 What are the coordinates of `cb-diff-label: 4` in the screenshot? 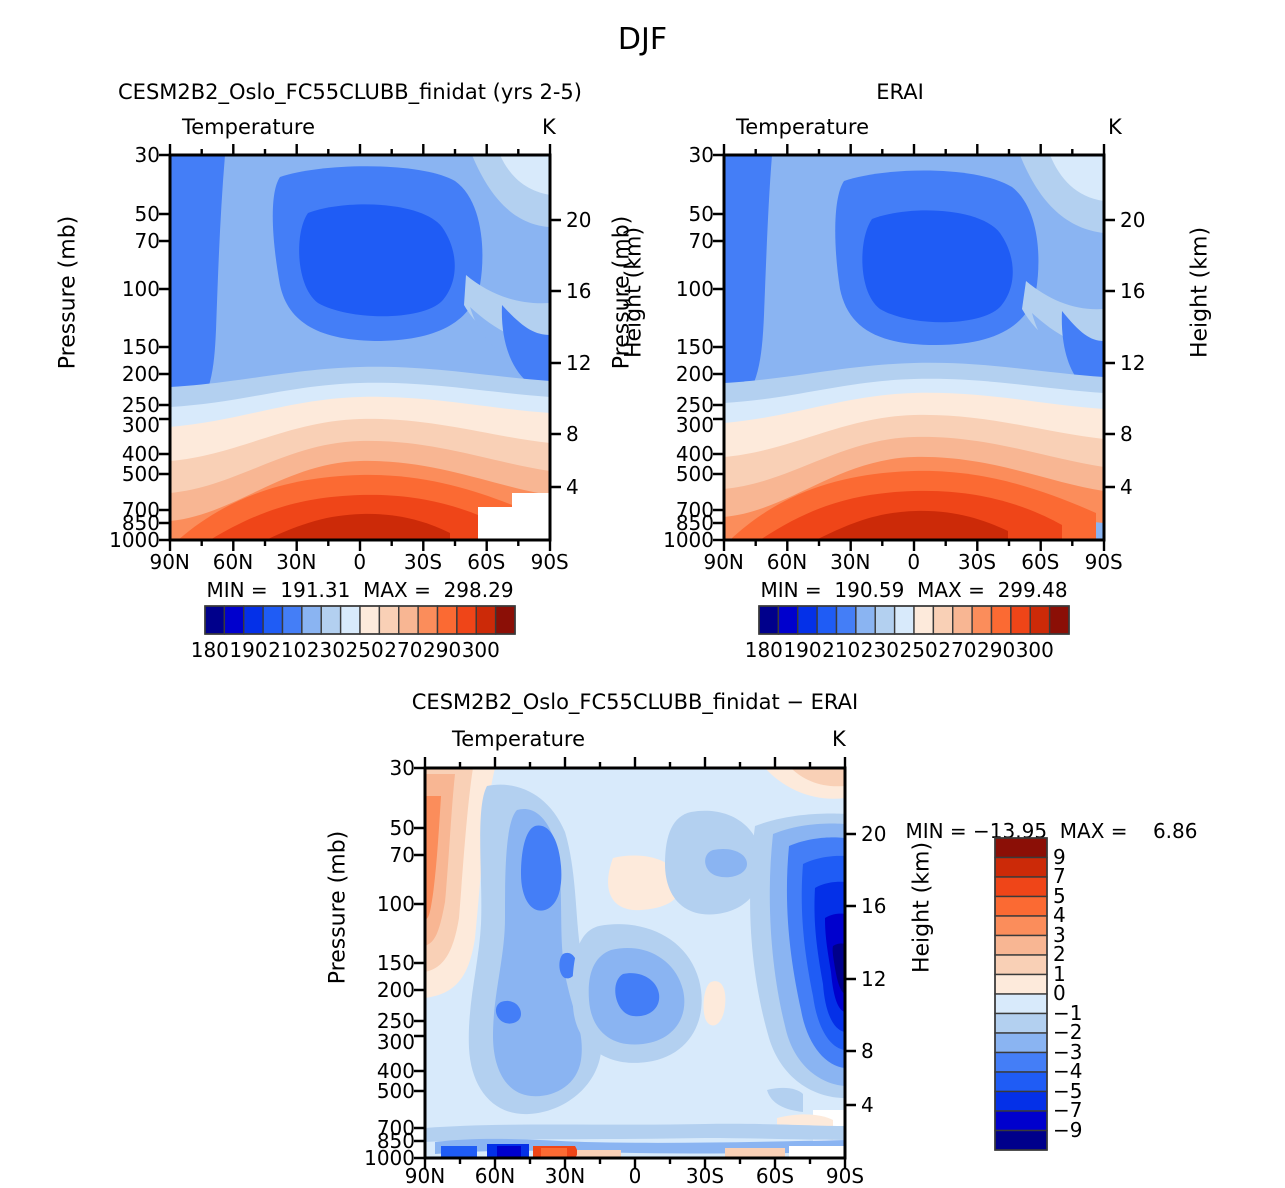 It's located at (1059, 915).